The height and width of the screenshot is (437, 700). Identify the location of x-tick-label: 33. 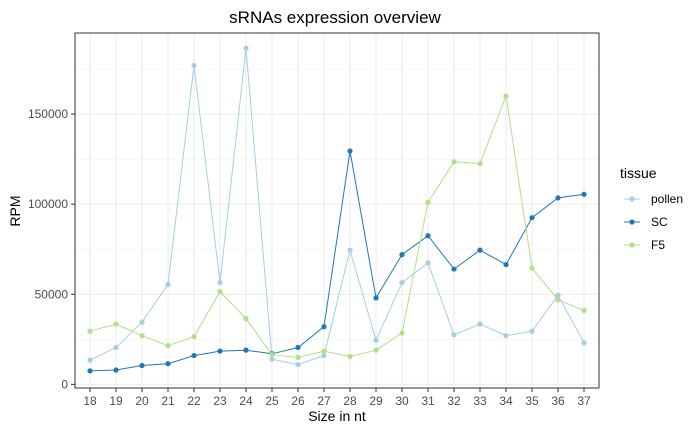
(480, 401).